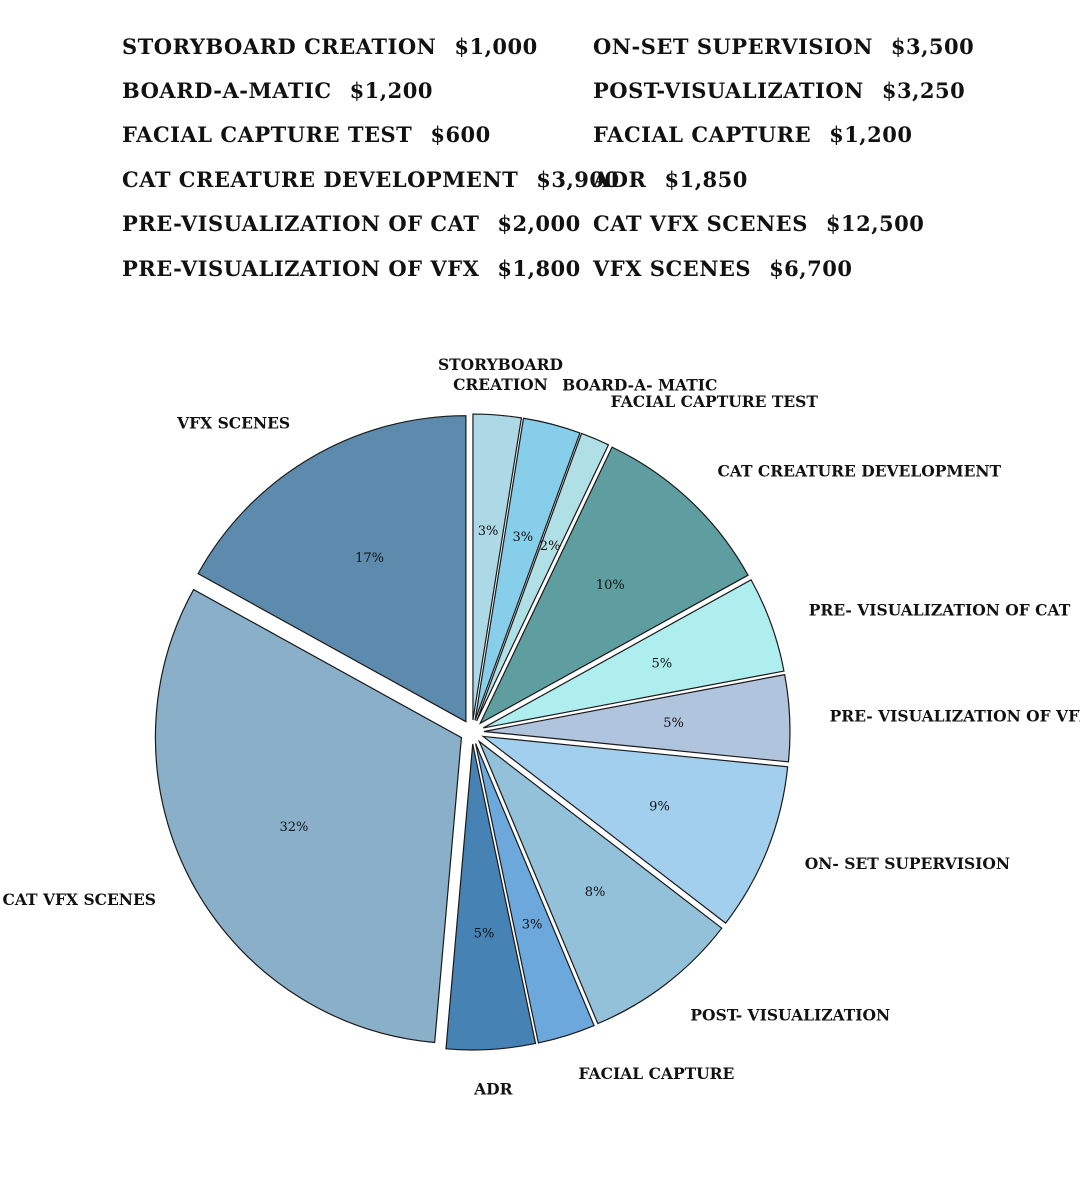  I want to click on pie-percent-label: 9%, so click(659, 806).